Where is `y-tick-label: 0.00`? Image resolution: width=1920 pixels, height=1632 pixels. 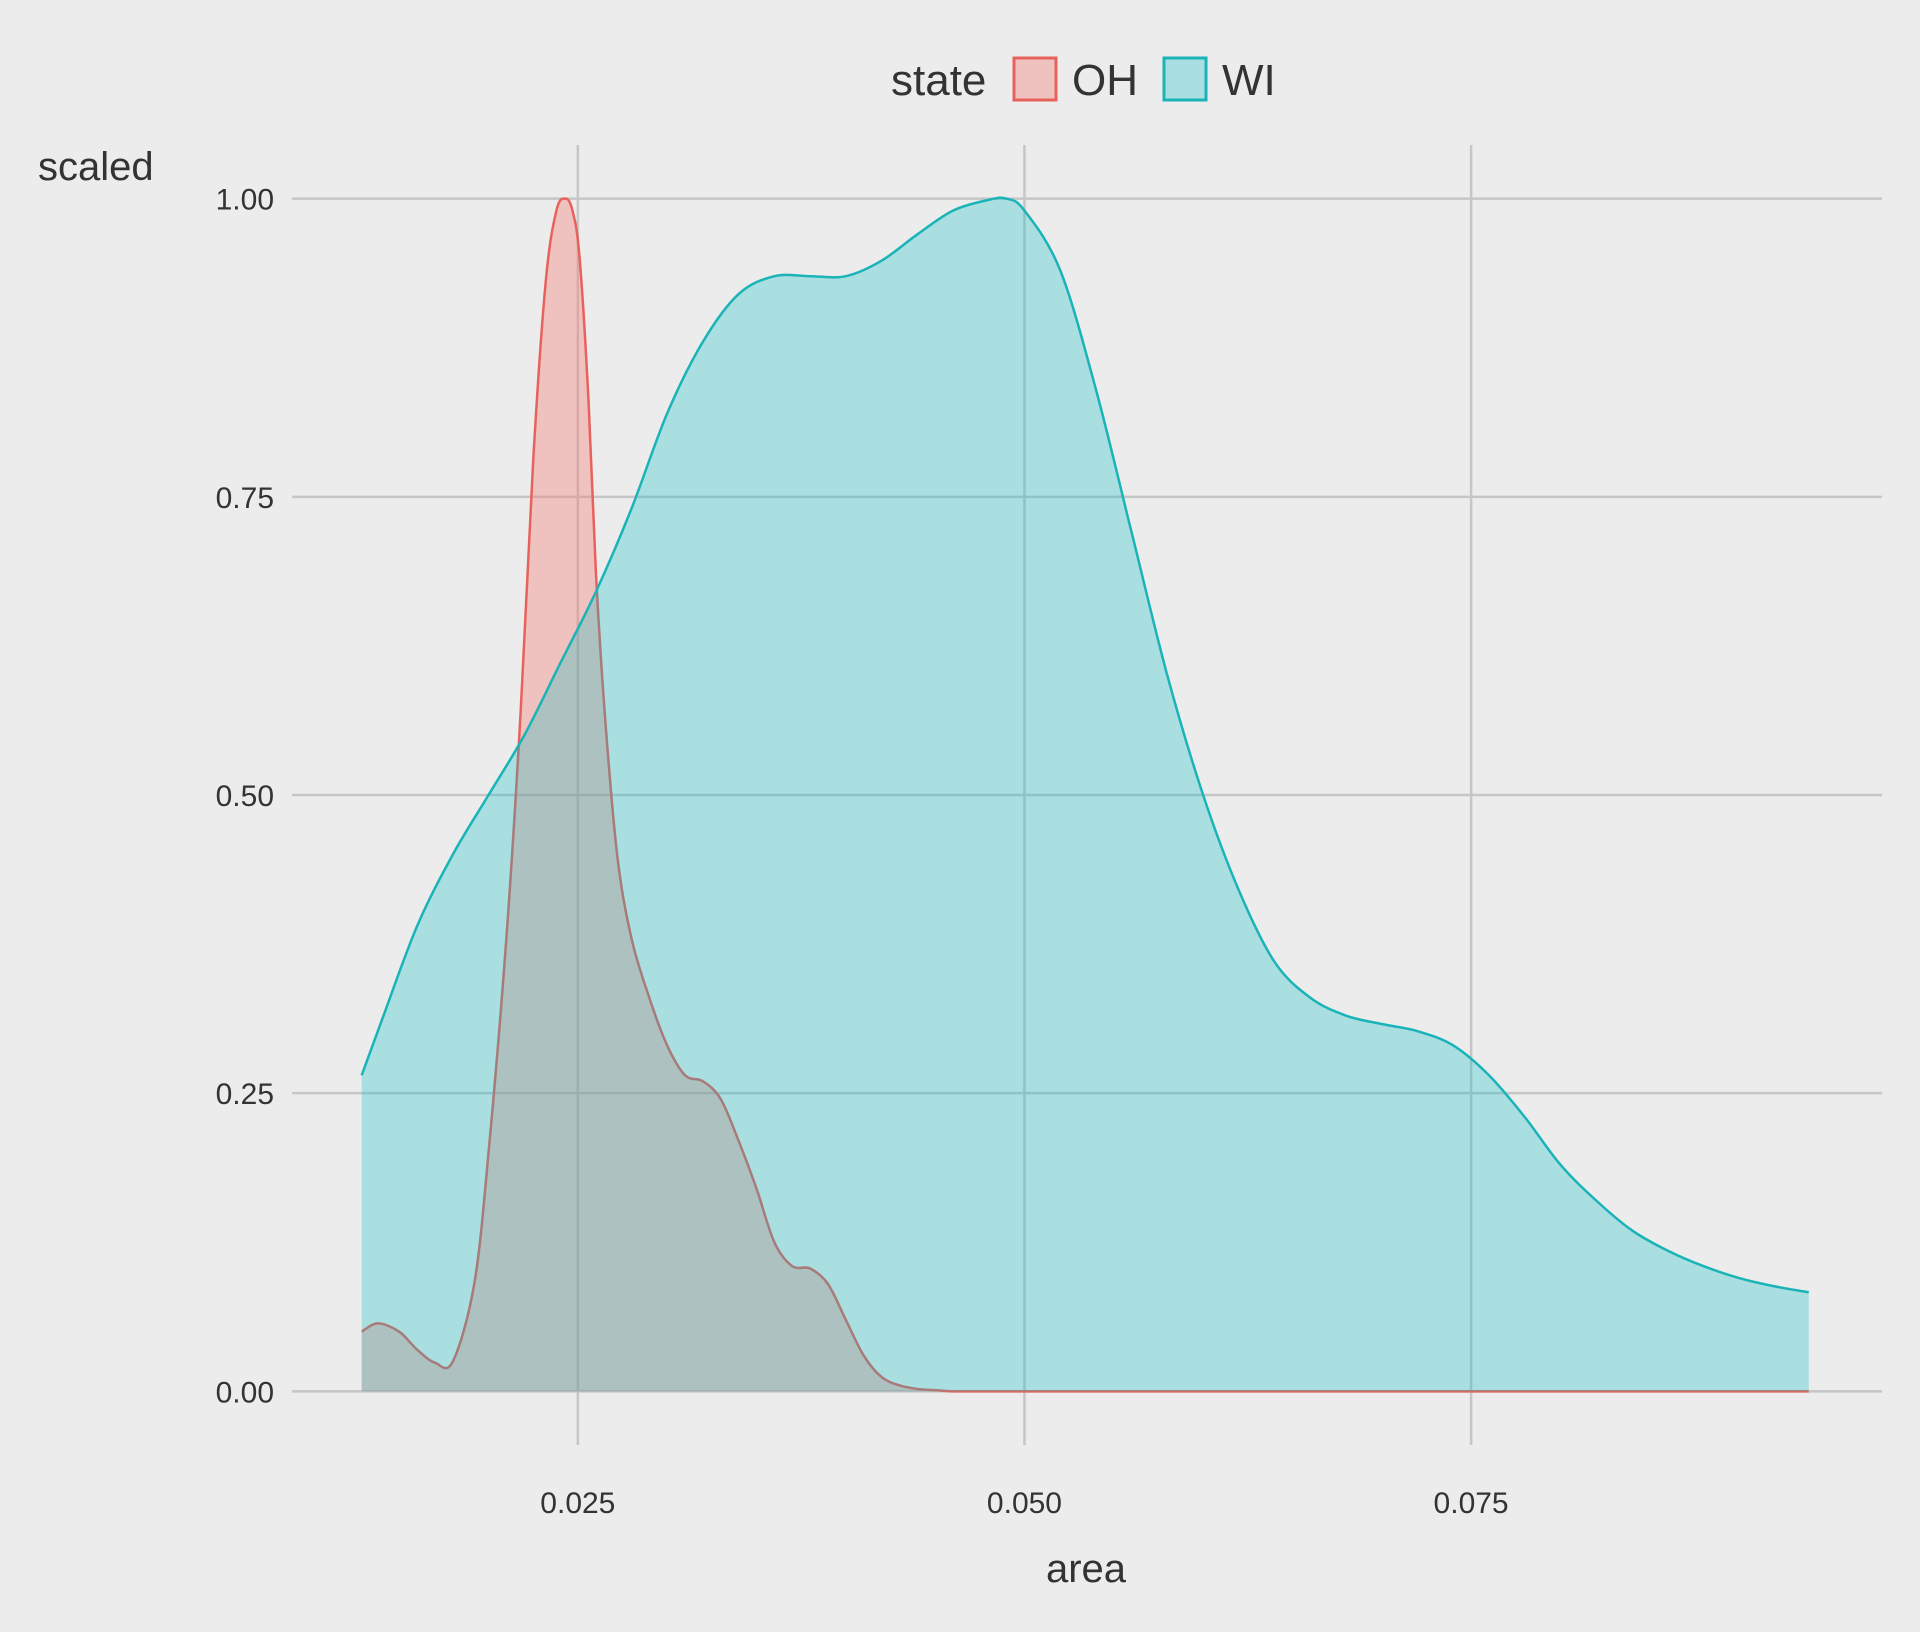 y-tick-label: 0.00 is located at coordinates (245, 1392).